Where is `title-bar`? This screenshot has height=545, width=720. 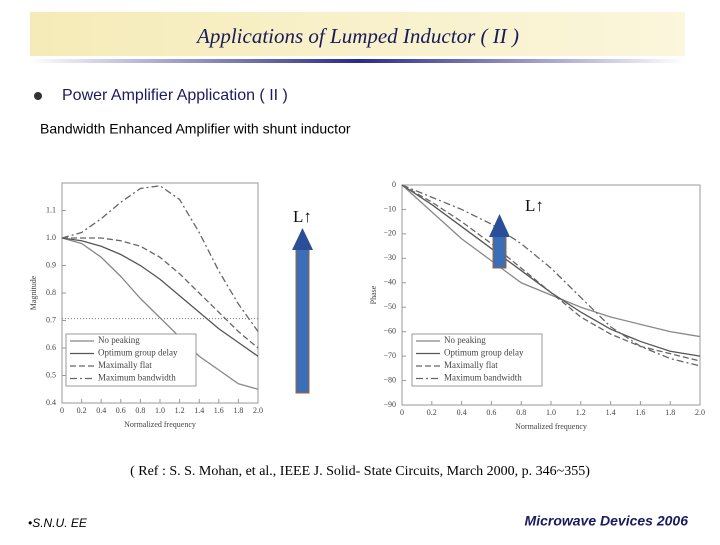
title-bar is located at coordinates (357, 34).